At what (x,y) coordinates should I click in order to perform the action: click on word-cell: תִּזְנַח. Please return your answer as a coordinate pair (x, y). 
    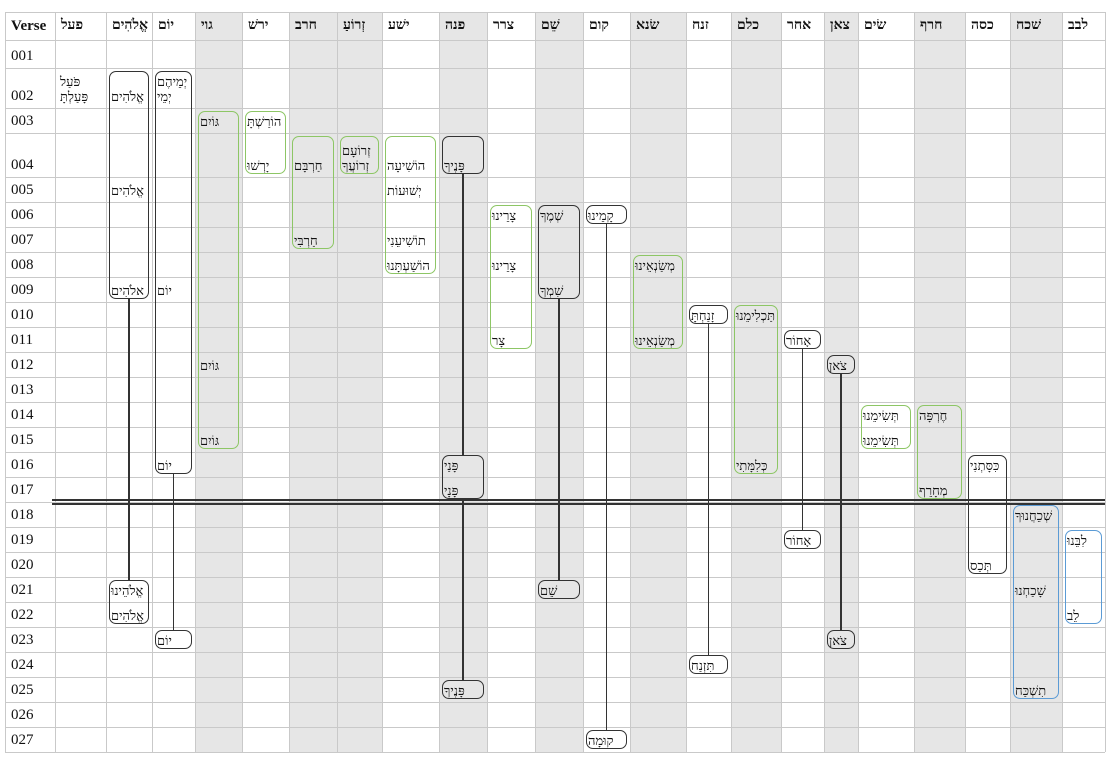
    Looking at the image, I should click on (708, 664).